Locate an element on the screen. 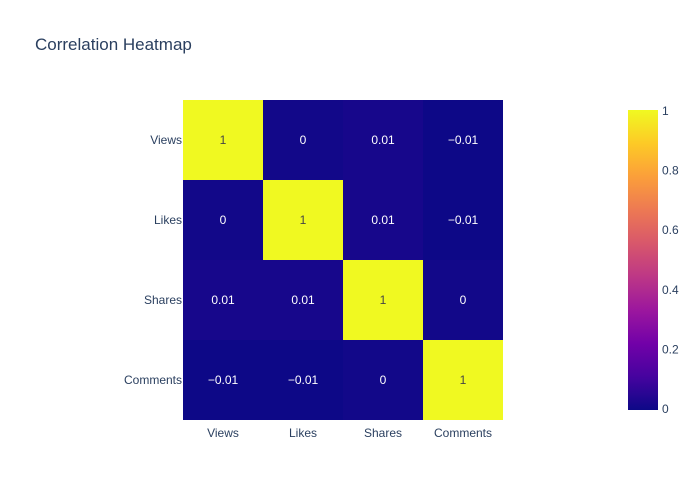 The width and height of the screenshot is (700, 500). chart-title: Correlation Heatmap is located at coordinates (113, 44).